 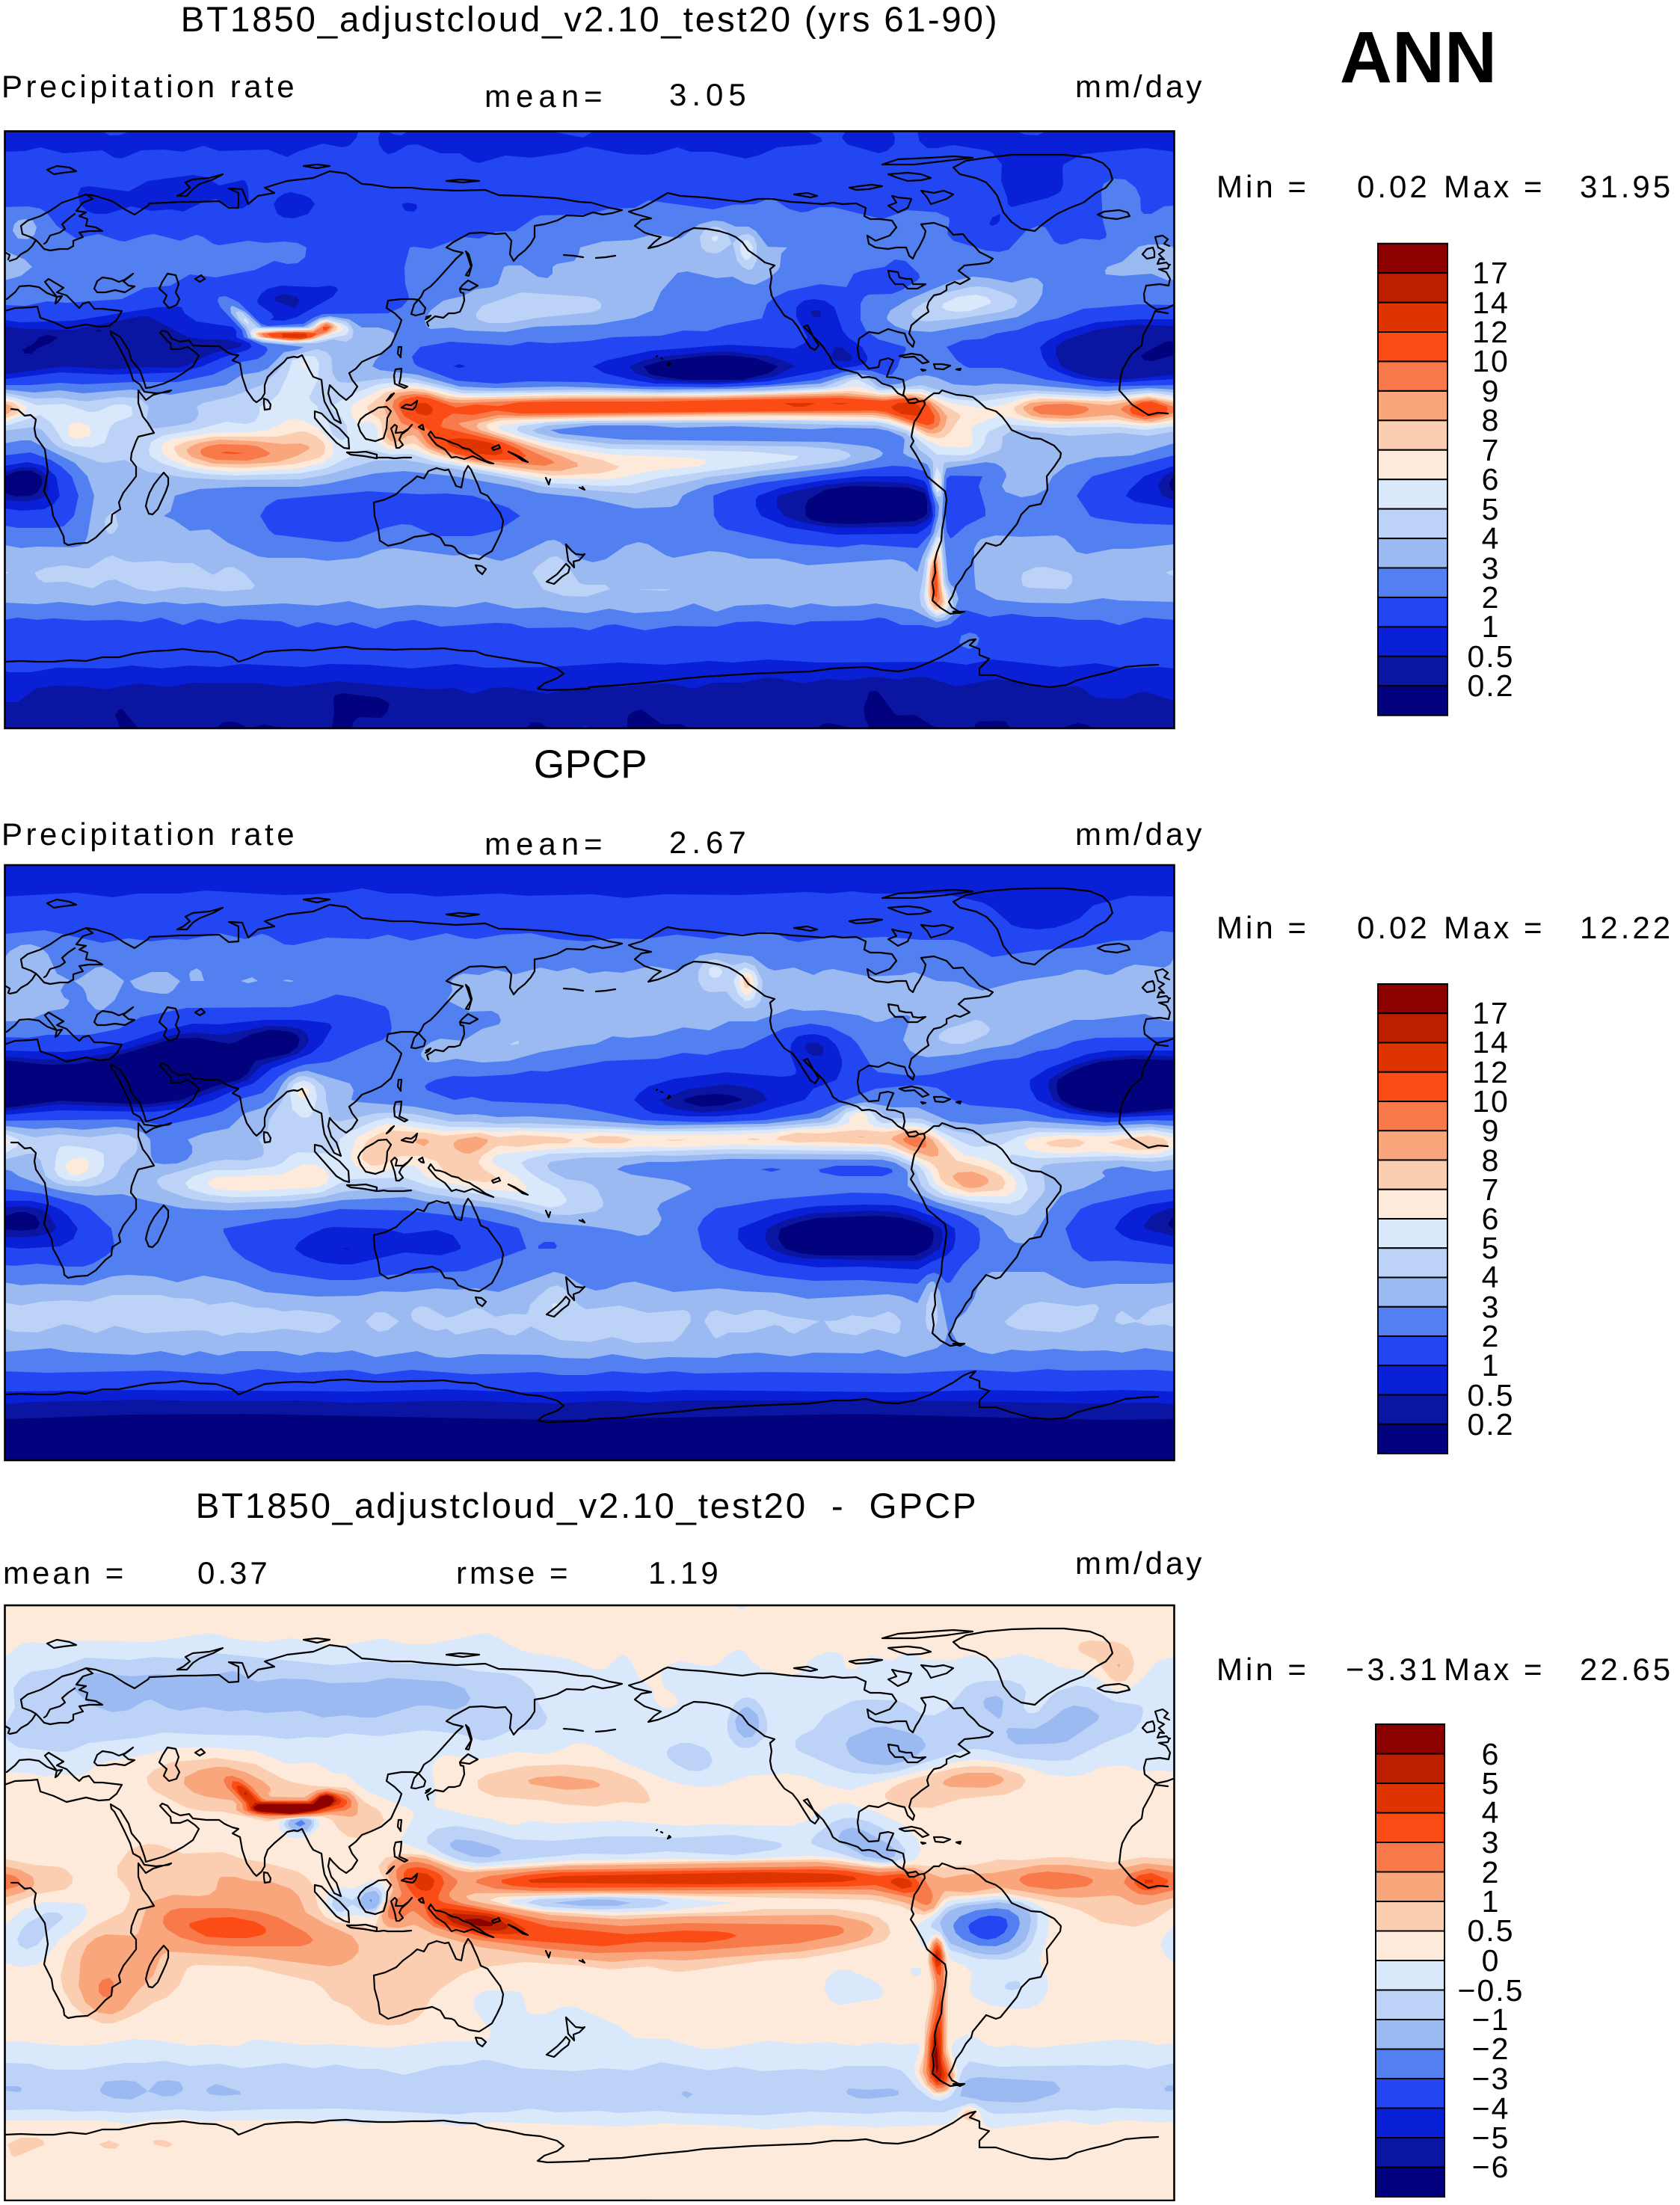 What do you see at coordinates (1491, 2167) in the screenshot?
I see `svg-text: −6` at bounding box center [1491, 2167].